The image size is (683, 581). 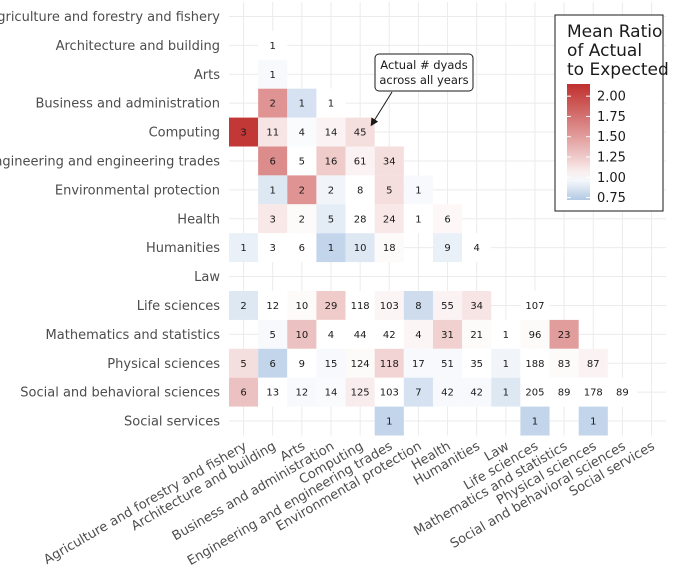 What do you see at coordinates (138, 46) in the screenshot?
I see `y-label-architecture-and-building: Architecture and building` at bounding box center [138, 46].